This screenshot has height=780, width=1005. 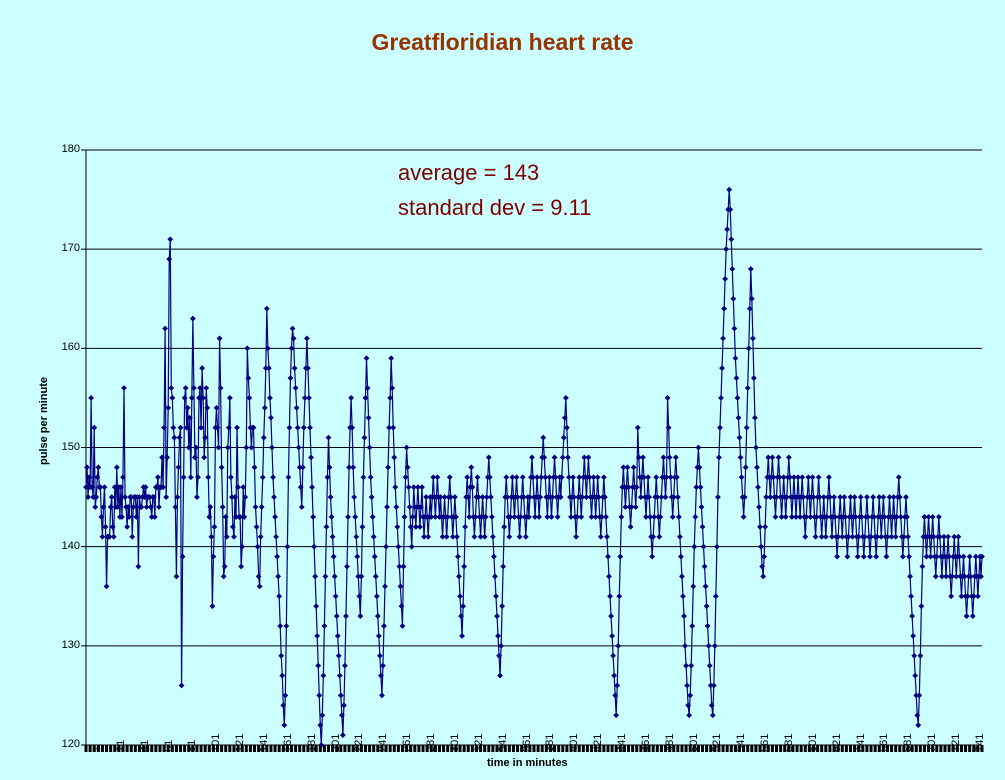 I want to click on x-axis-tick-label: 181, so click(x=311, y=742).